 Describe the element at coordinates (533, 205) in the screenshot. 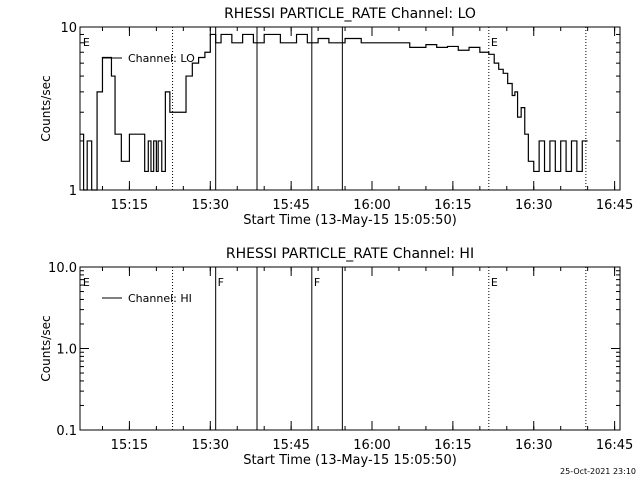

I see `panel-1-x-tick-label: 16:30` at that location.